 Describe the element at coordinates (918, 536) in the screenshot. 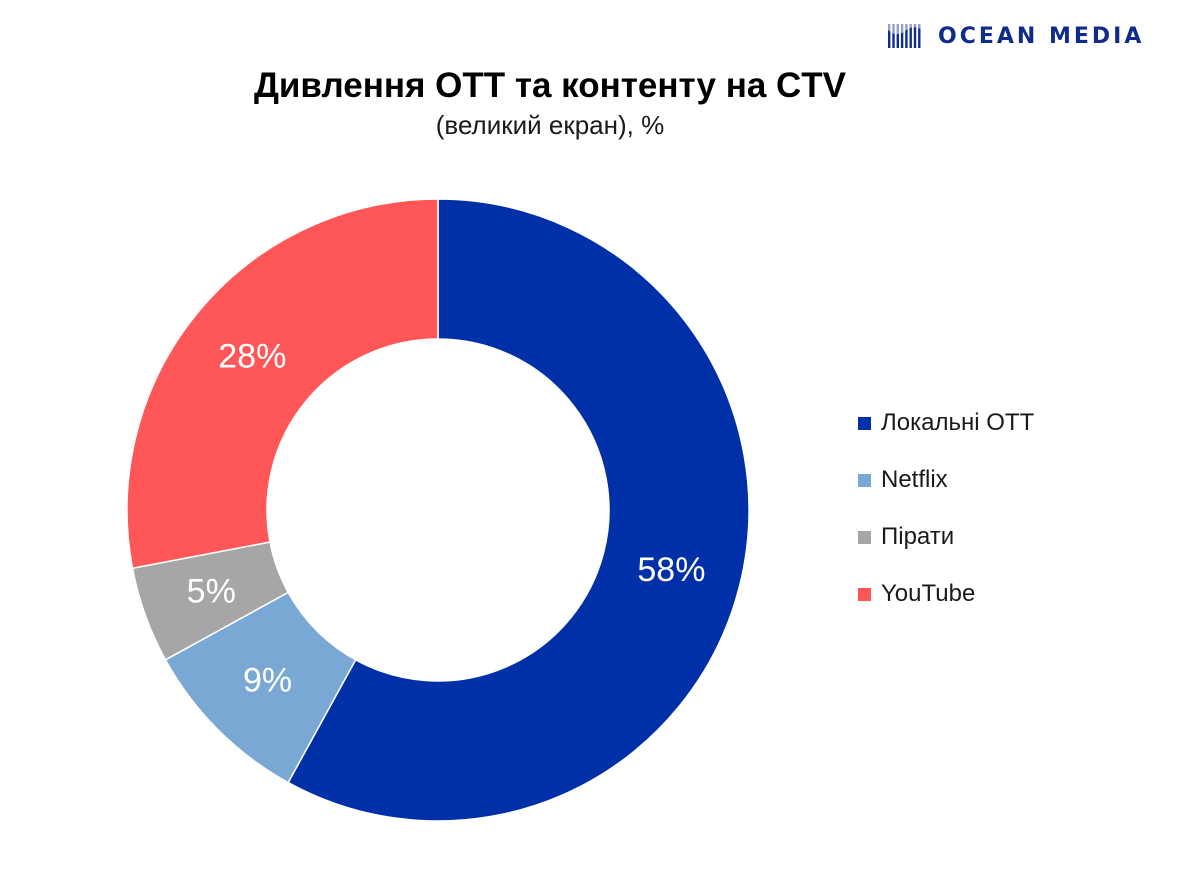

I see `legend-label: Пірати` at that location.